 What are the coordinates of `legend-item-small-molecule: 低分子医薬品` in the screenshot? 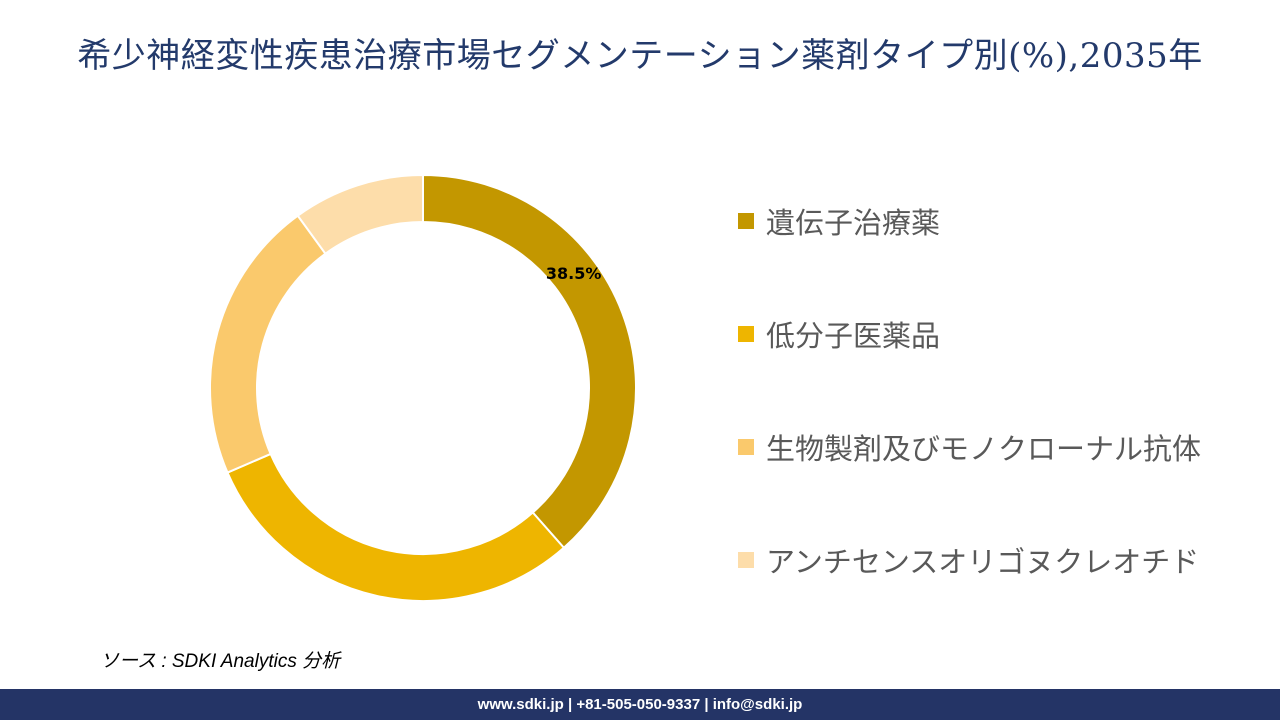 It's located at (839, 334).